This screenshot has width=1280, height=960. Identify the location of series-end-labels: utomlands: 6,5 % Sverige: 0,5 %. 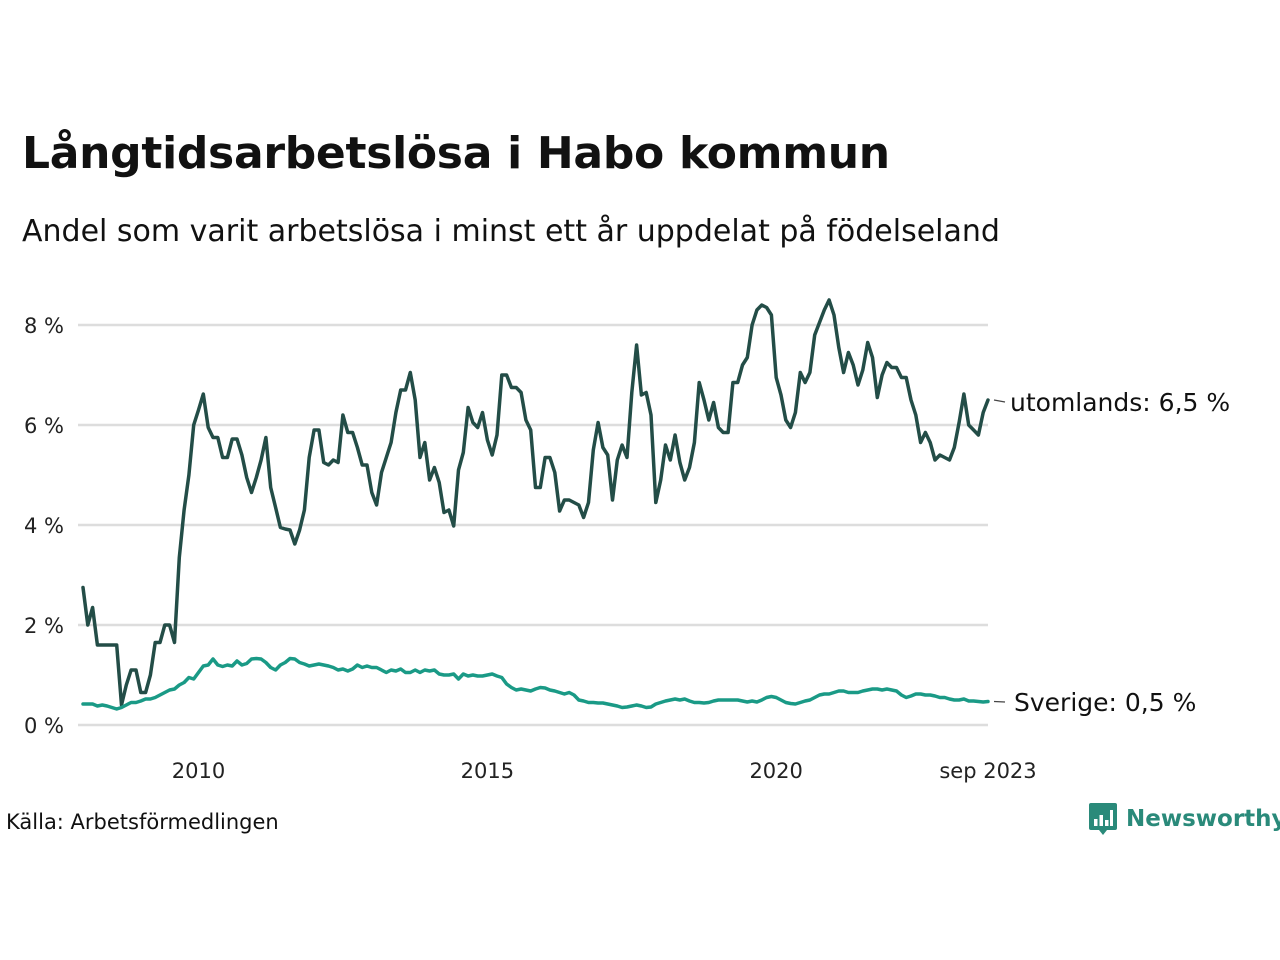
(1111, 552).